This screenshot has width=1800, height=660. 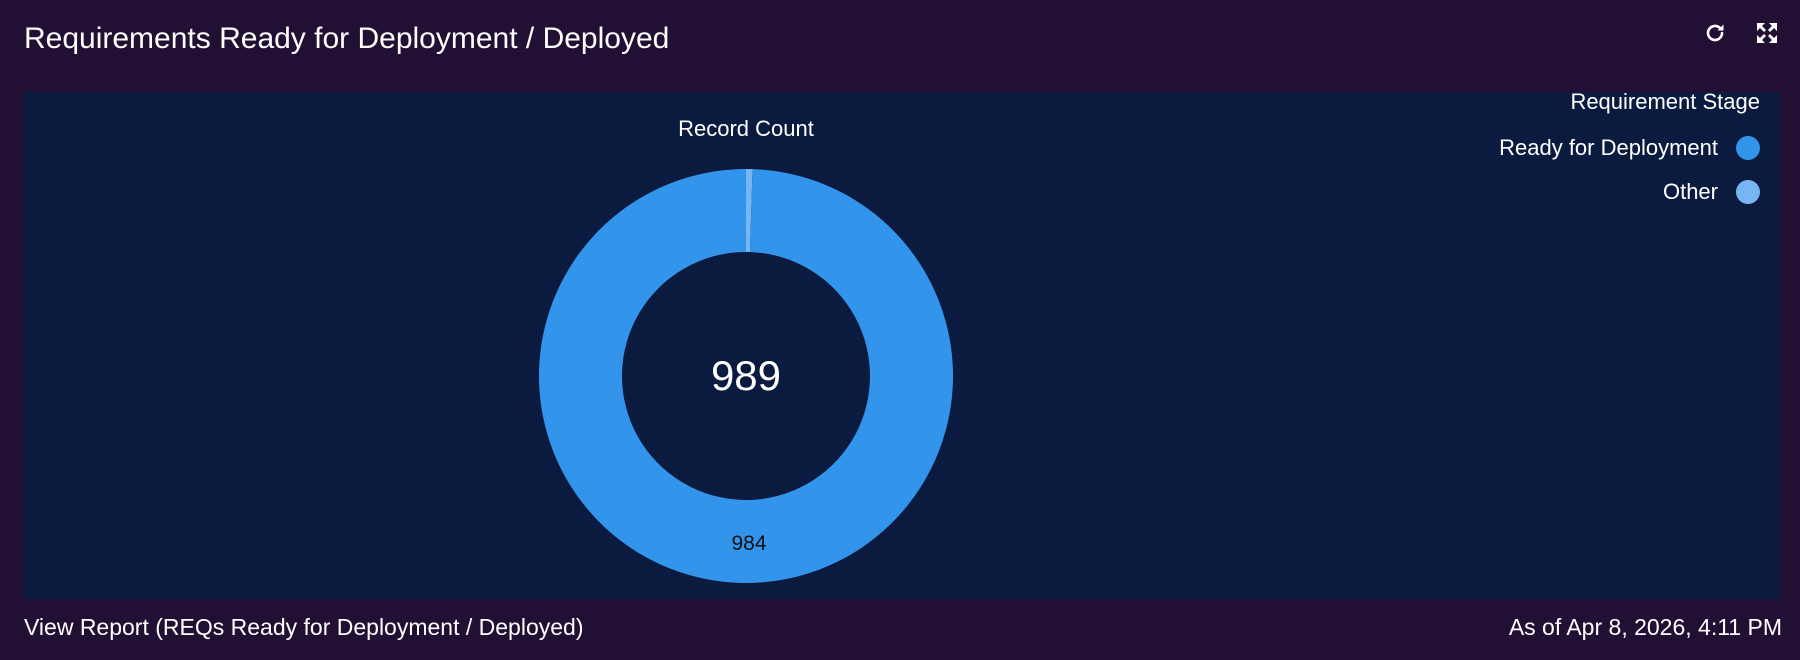 I want to click on donut-slice-ready-for-deployment, so click(x=746, y=376).